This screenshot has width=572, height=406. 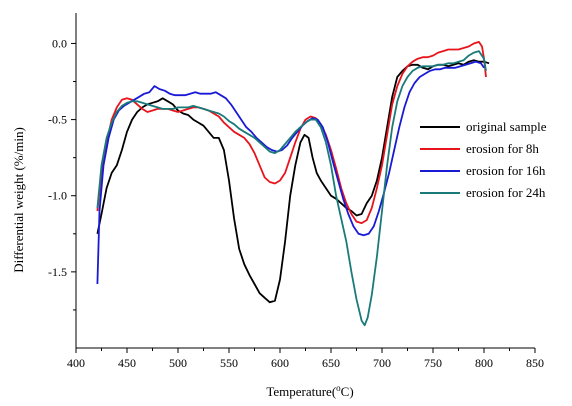 What do you see at coordinates (309, 391) in the screenshot?
I see `x-axis-title: Temperature(oC)` at bounding box center [309, 391].